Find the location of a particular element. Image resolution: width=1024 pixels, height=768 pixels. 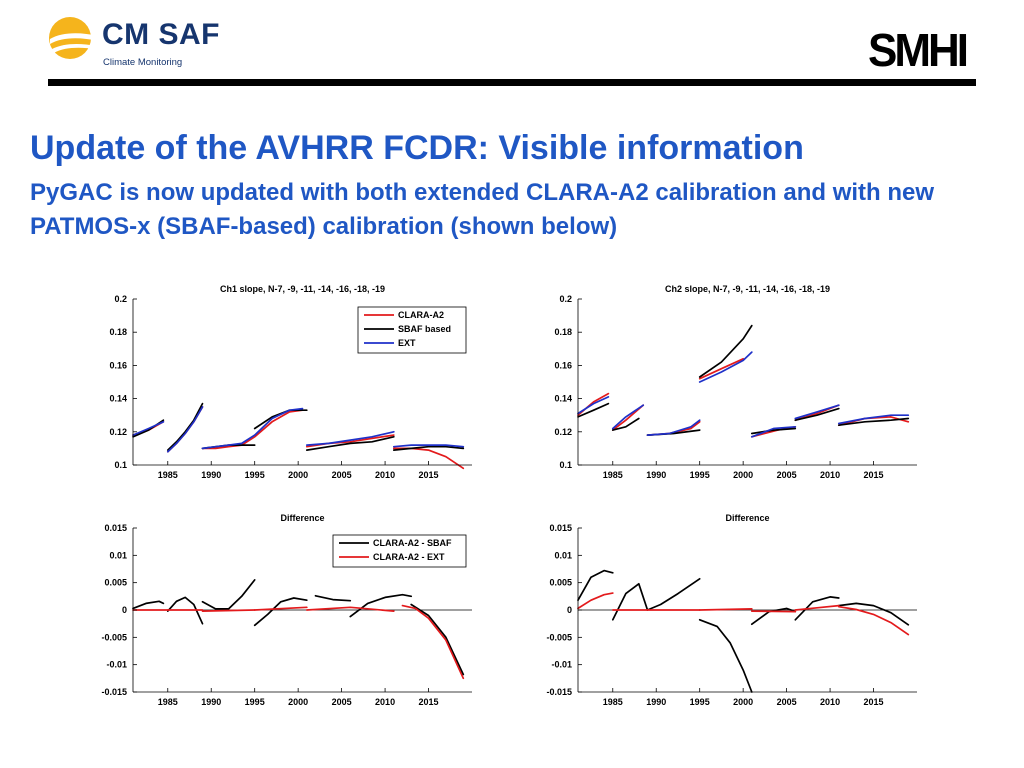

chart-legend: CLARA-A2 - SBAF CLARA-A2 - EXT is located at coordinates (399, 551).